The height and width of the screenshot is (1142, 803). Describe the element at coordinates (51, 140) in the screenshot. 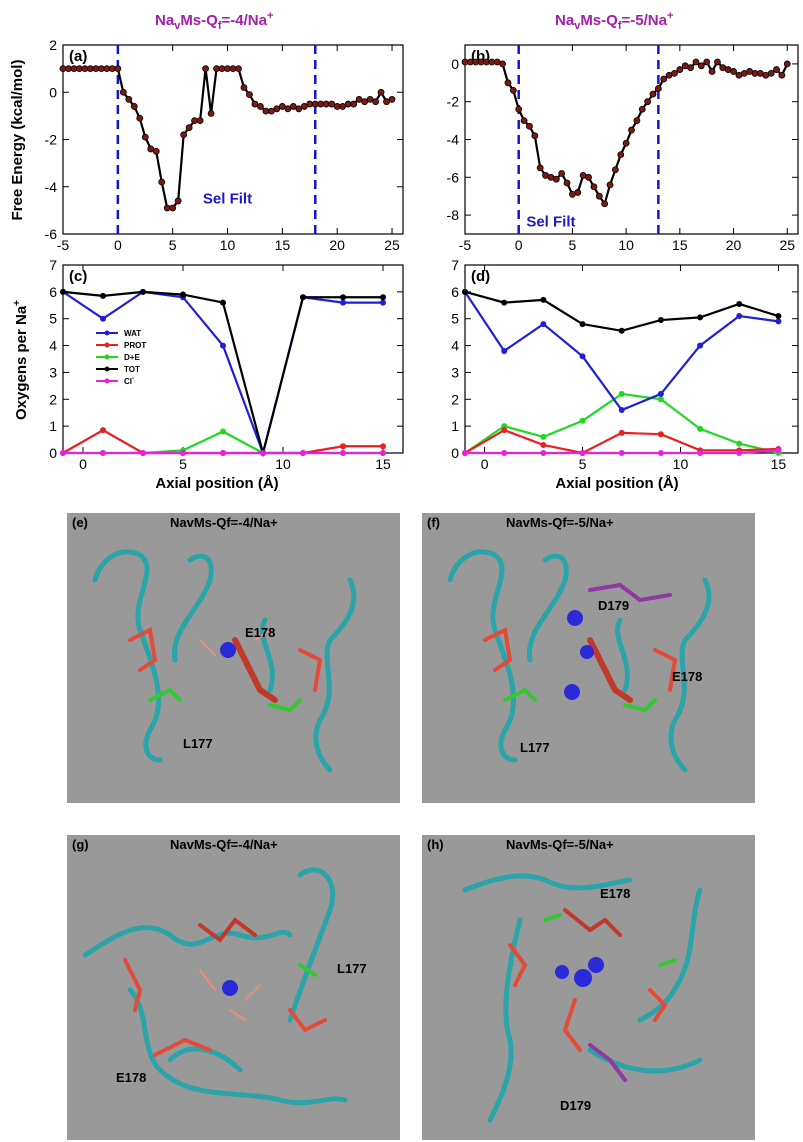

I see `y-tick-label-a: -2` at that location.